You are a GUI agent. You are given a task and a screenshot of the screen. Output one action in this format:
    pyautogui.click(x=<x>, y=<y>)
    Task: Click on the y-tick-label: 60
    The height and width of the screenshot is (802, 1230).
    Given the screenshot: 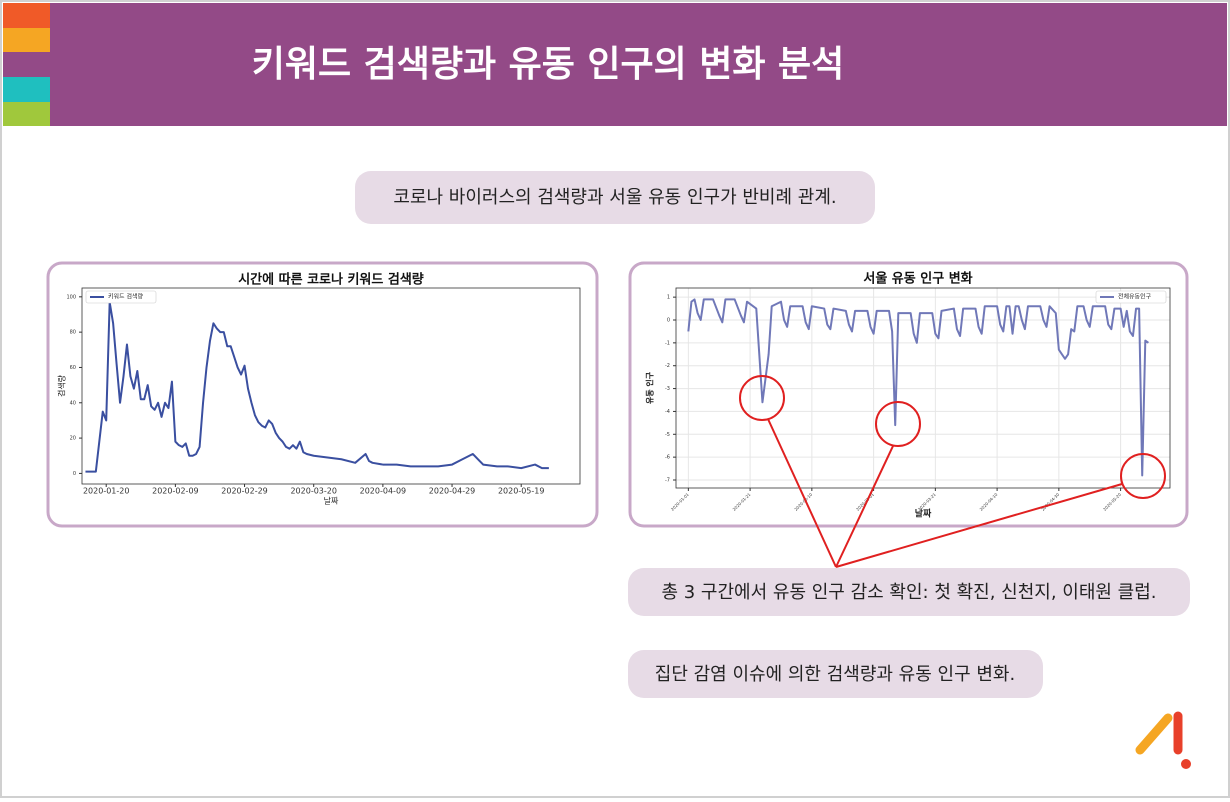 What is the action you would take?
    pyautogui.click(x=73, y=368)
    